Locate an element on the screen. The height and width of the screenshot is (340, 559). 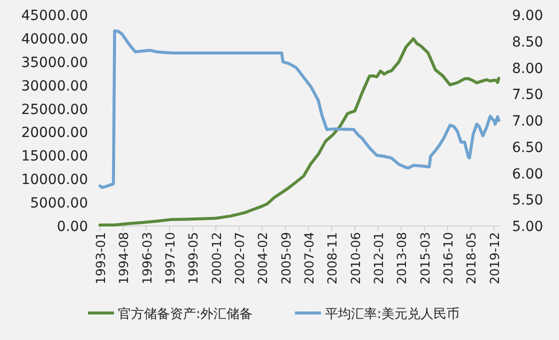
x-tick-label: 1994-08 is located at coordinates (124, 258).